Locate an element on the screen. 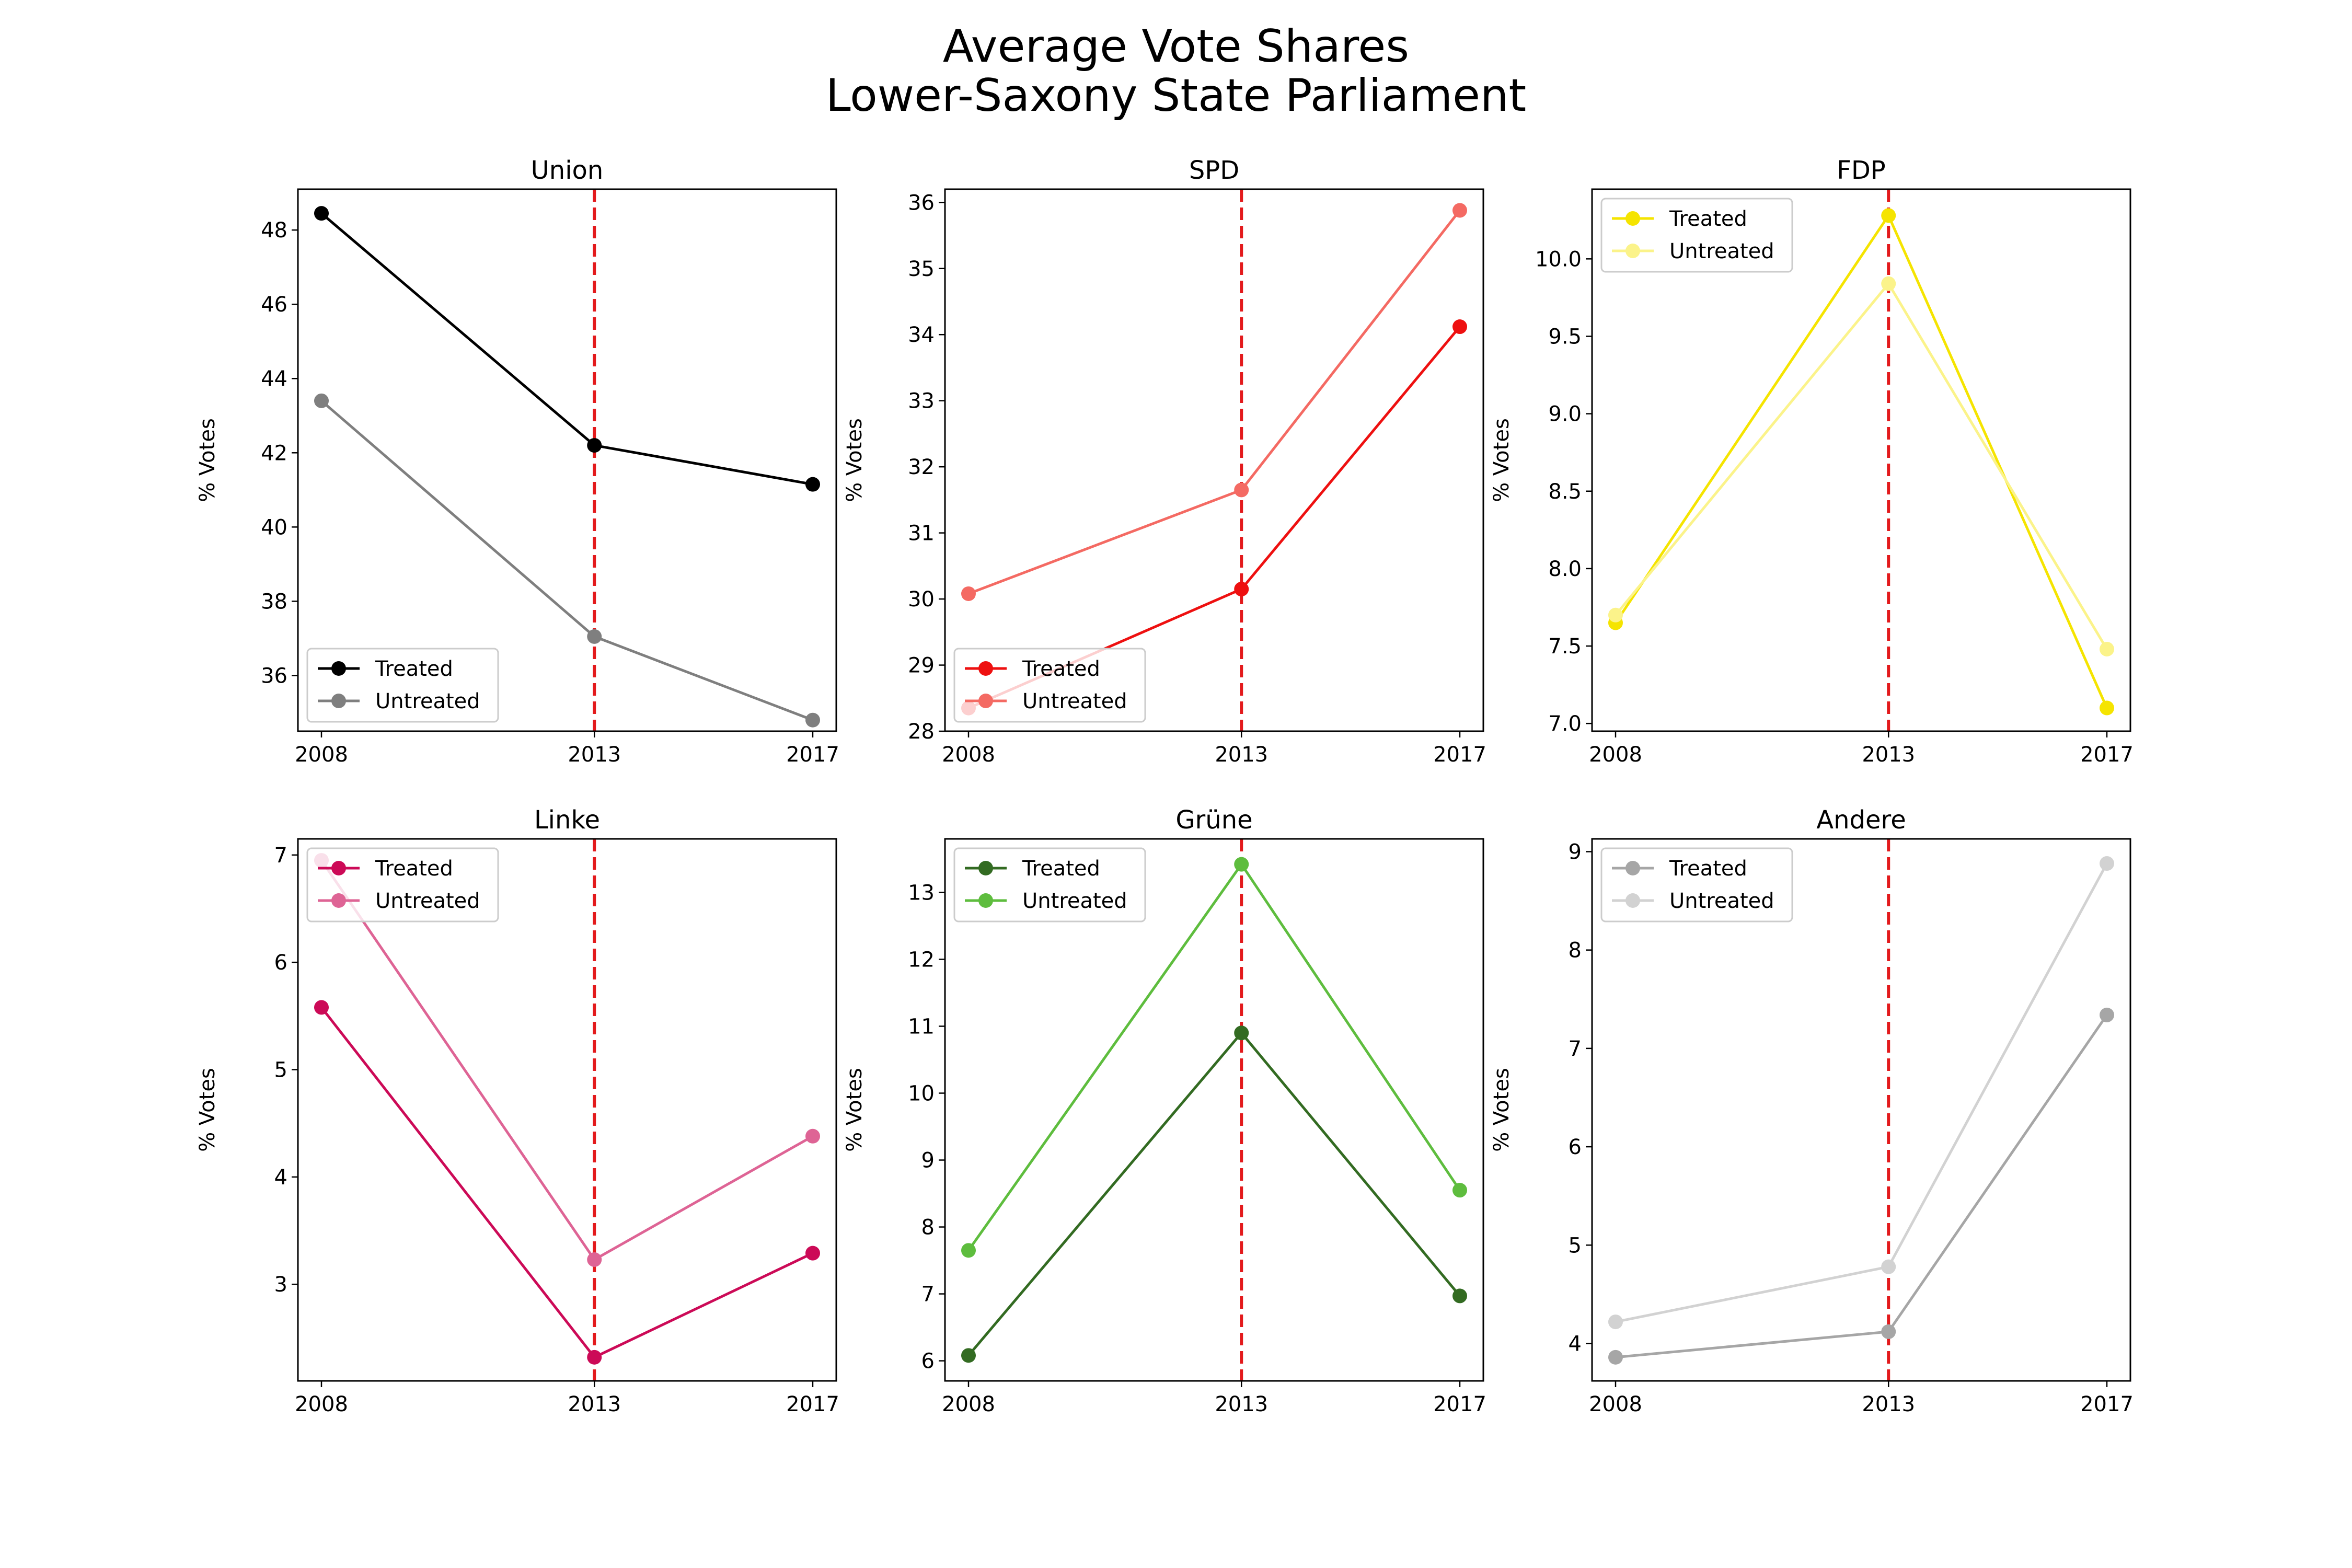 This screenshot has height=1568, width=2352. y-tick-label: 40 is located at coordinates (274, 527).